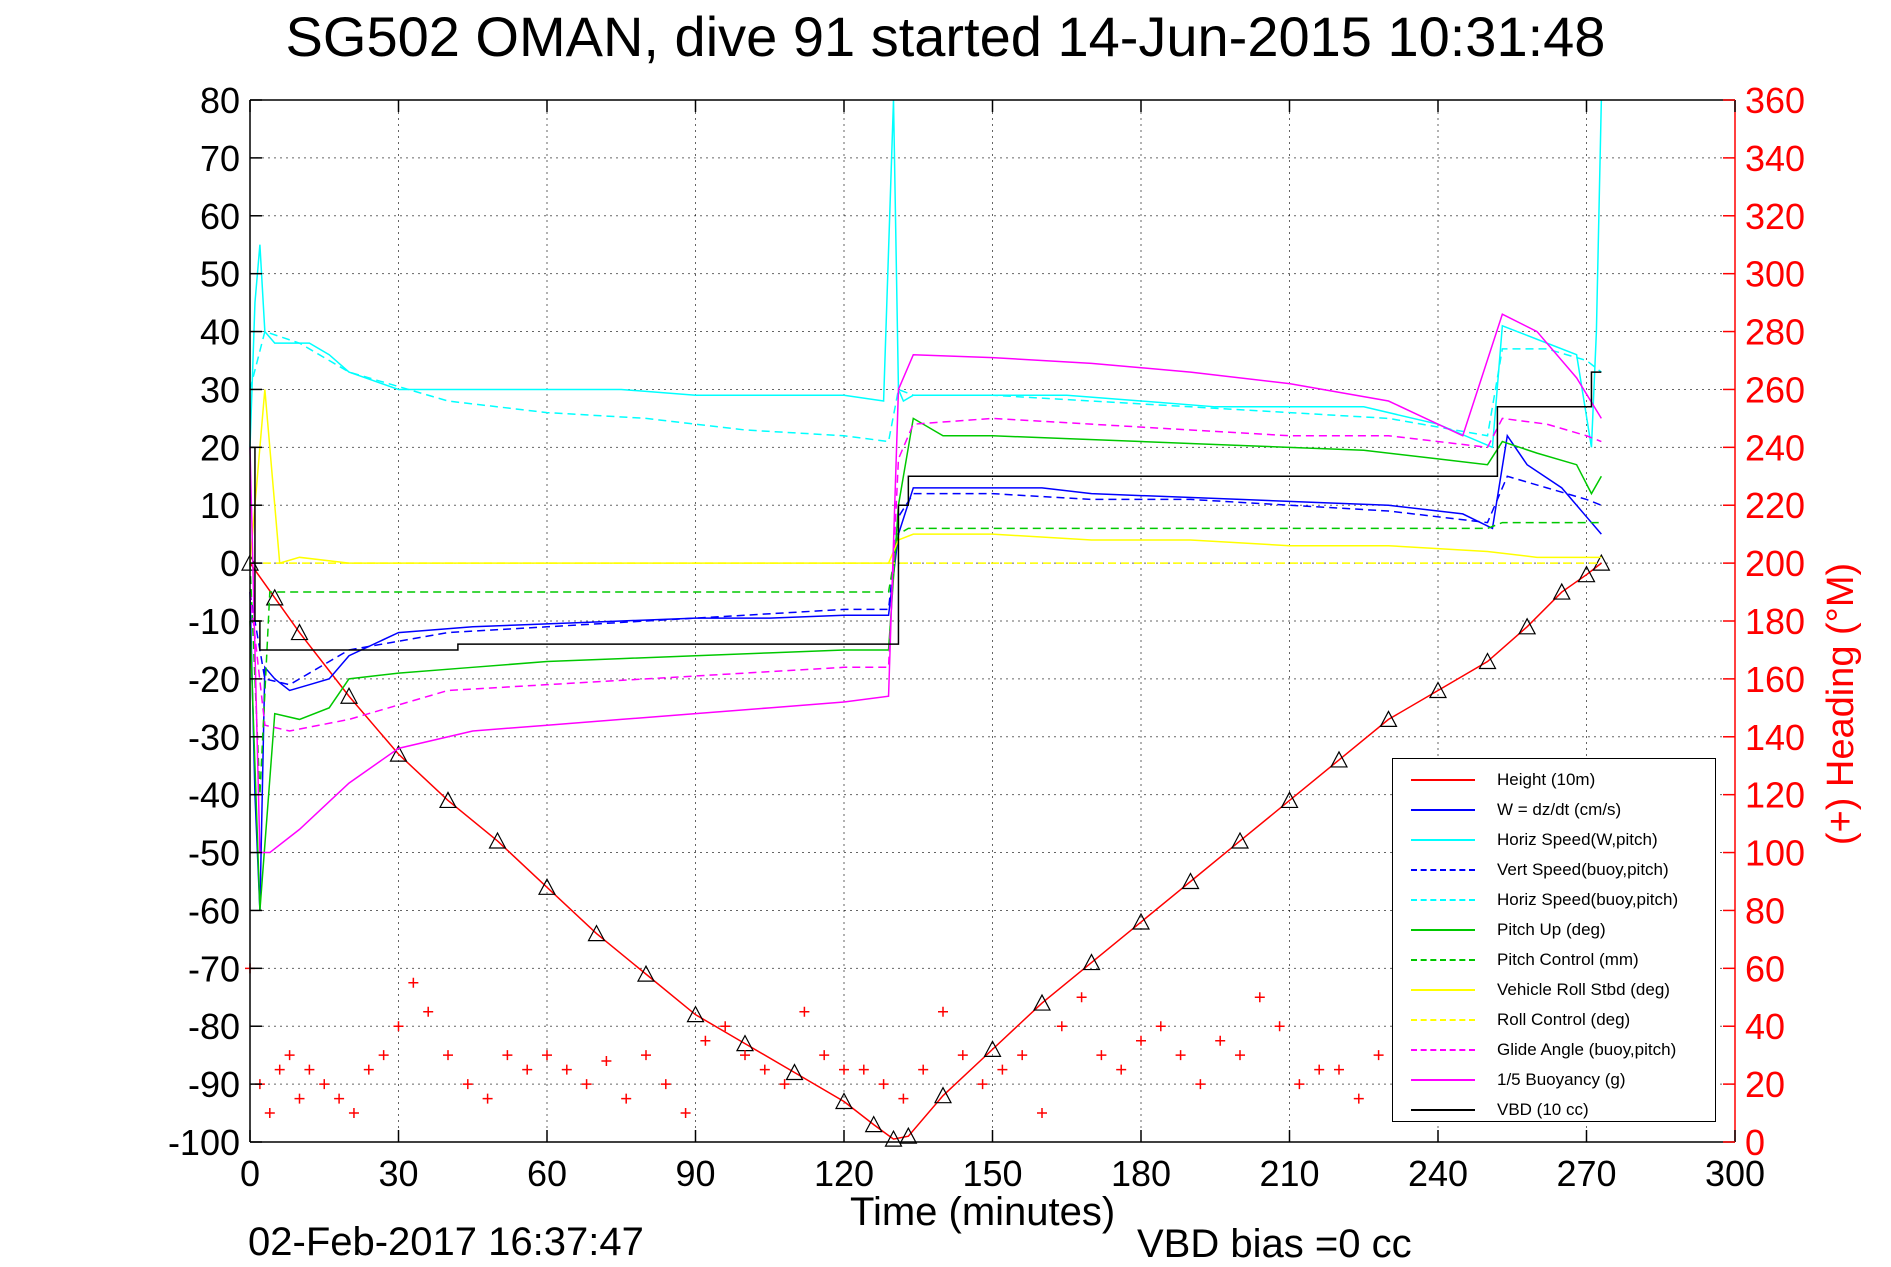 Image resolution: width=1891 pixels, height=1267 pixels. I want to click on legend-item: W = dz/dt (cm/s), so click(1555, 810).